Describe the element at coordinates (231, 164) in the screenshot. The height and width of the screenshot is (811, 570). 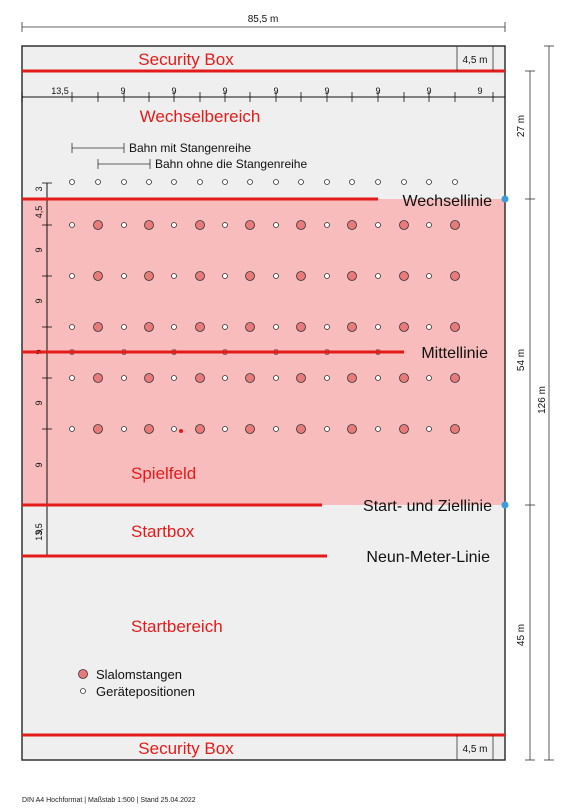
I see `lane-without-poles-label: Bahn ohne die Stangenreihe` at that location.